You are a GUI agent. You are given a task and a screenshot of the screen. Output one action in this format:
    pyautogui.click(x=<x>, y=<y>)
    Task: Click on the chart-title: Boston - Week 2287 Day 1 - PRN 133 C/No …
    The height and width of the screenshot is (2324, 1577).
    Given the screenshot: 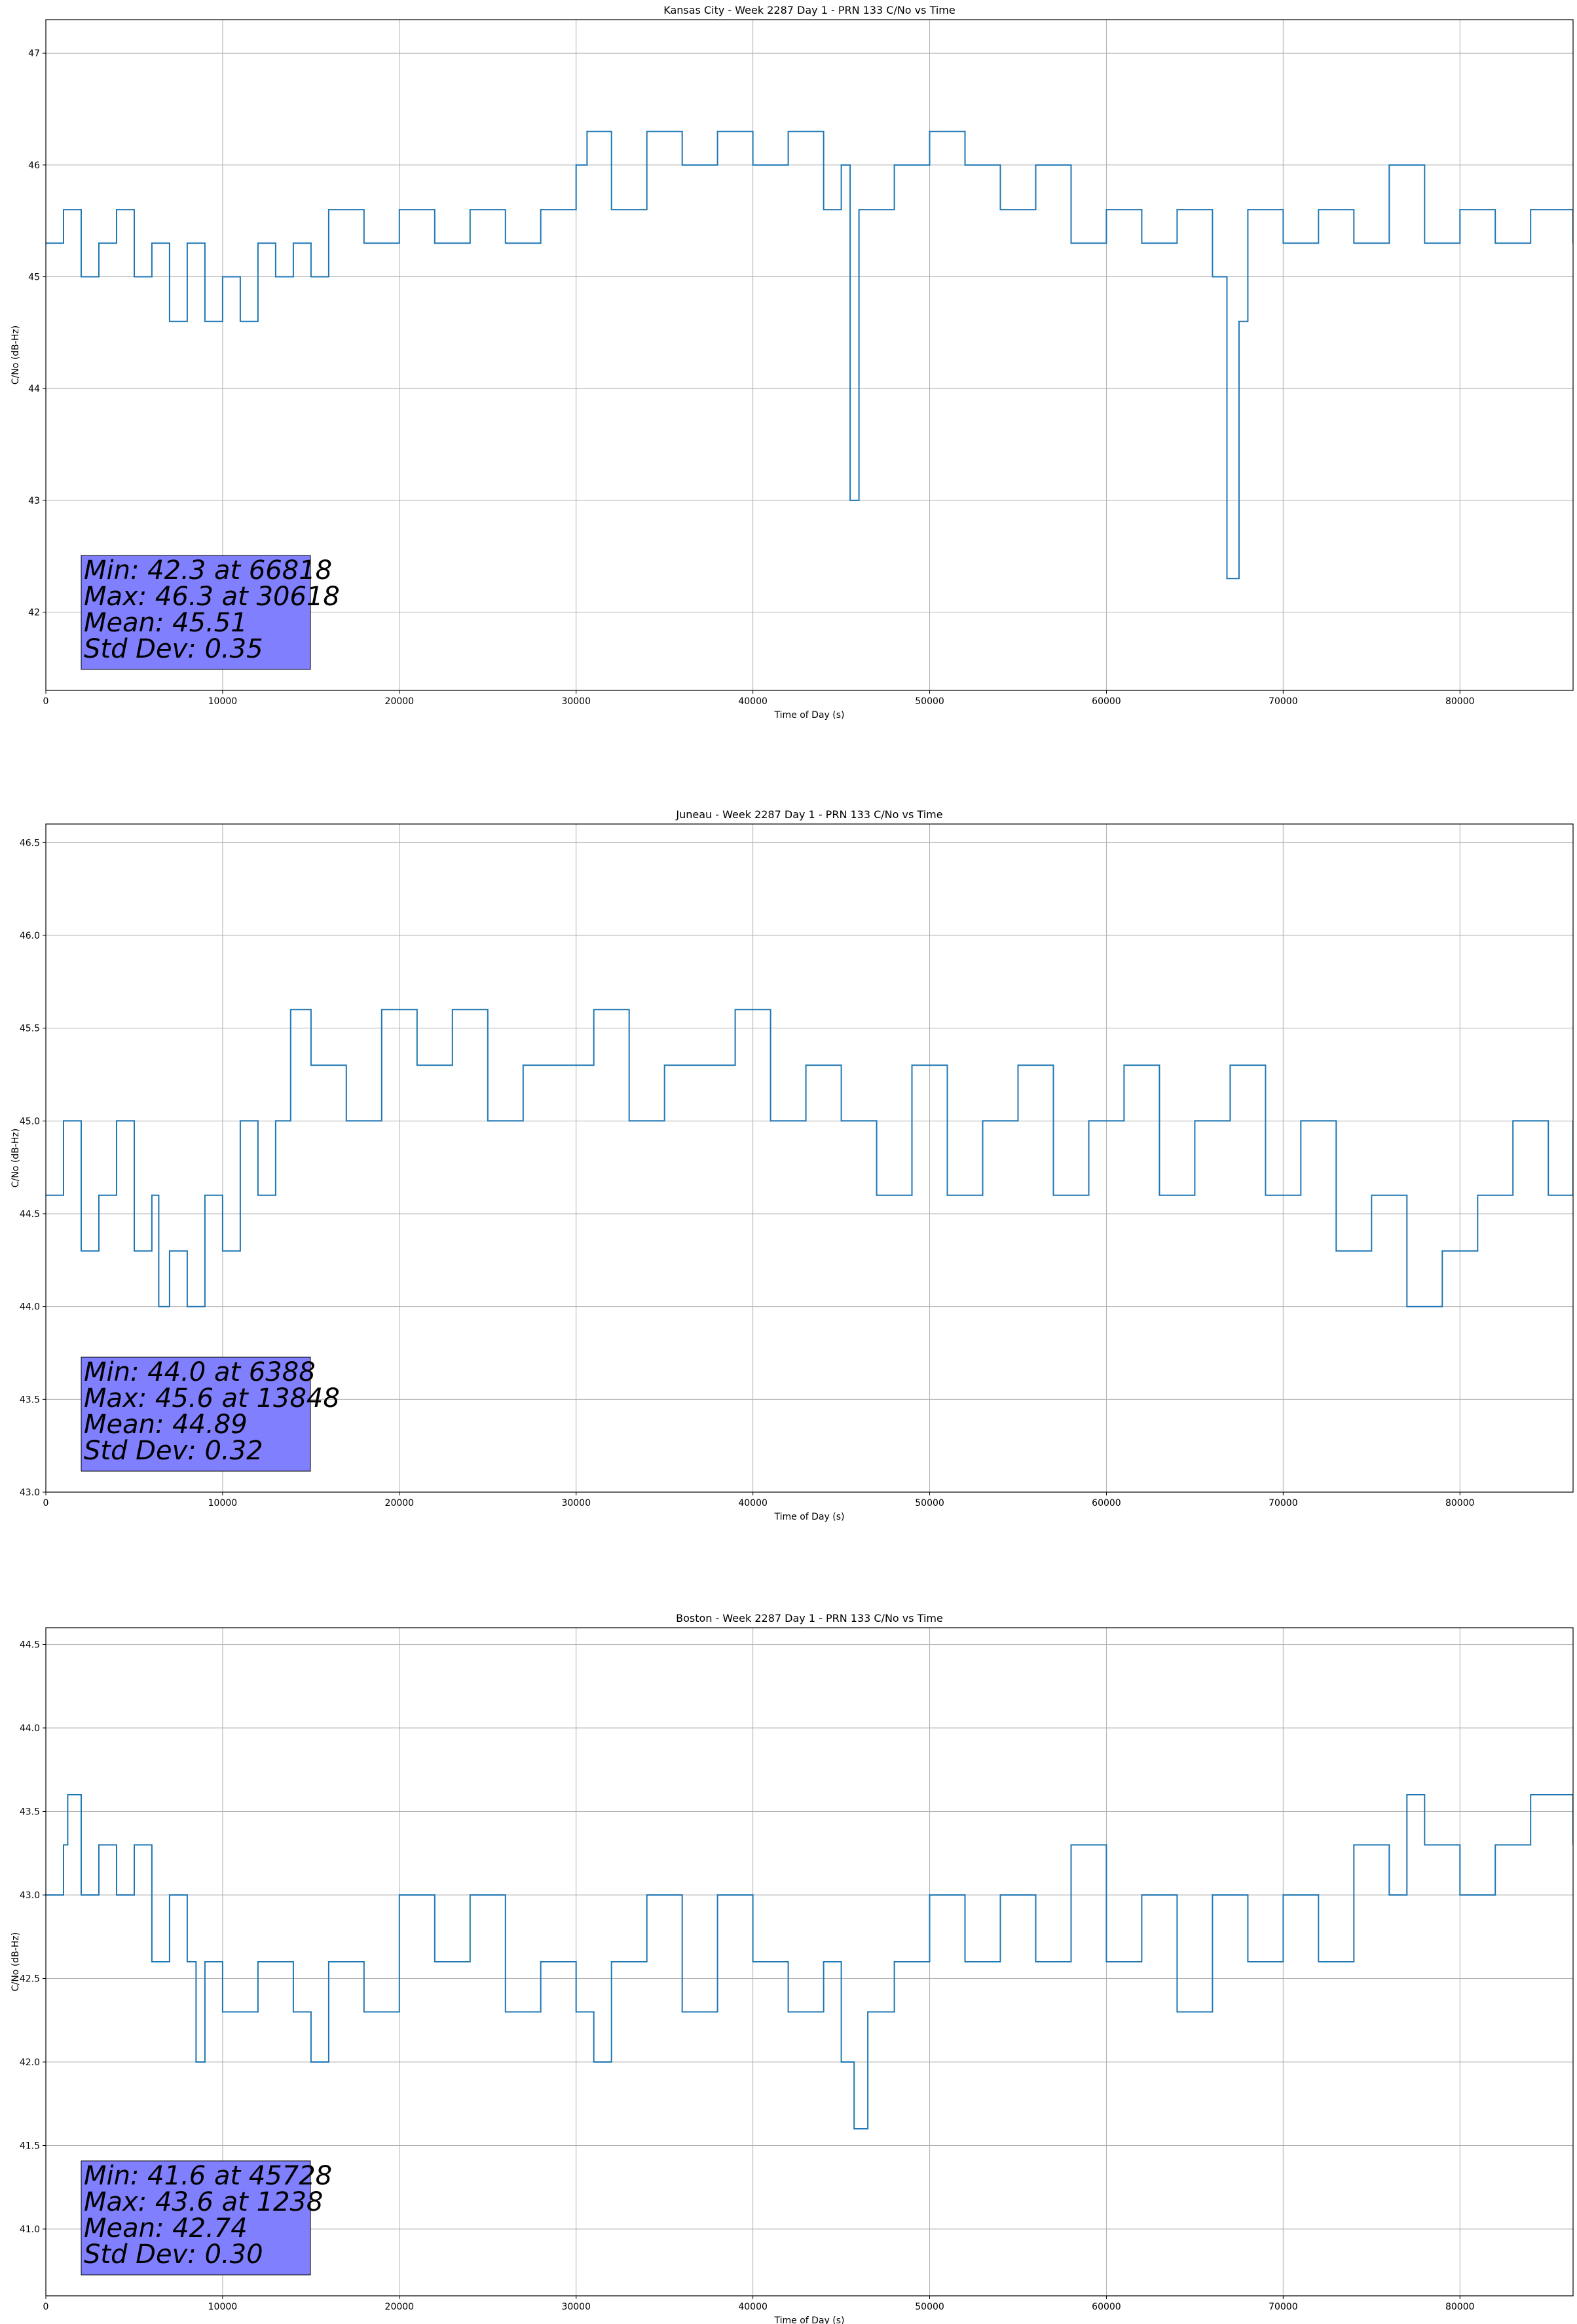 What is the action you would take?
    pyautogui.click(x=809, y=1618)
    